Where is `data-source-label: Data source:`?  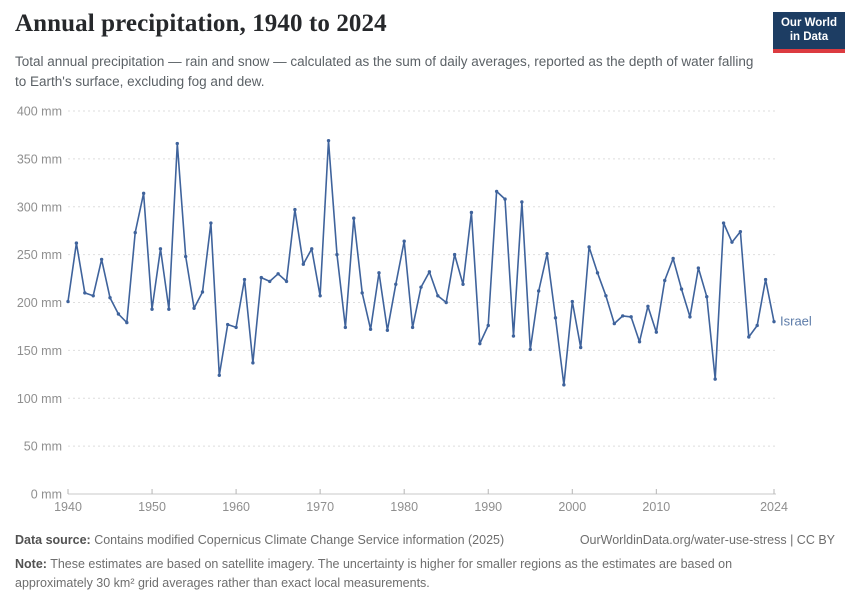
data-source-label: Data source: is located at coordinates (53, 540).